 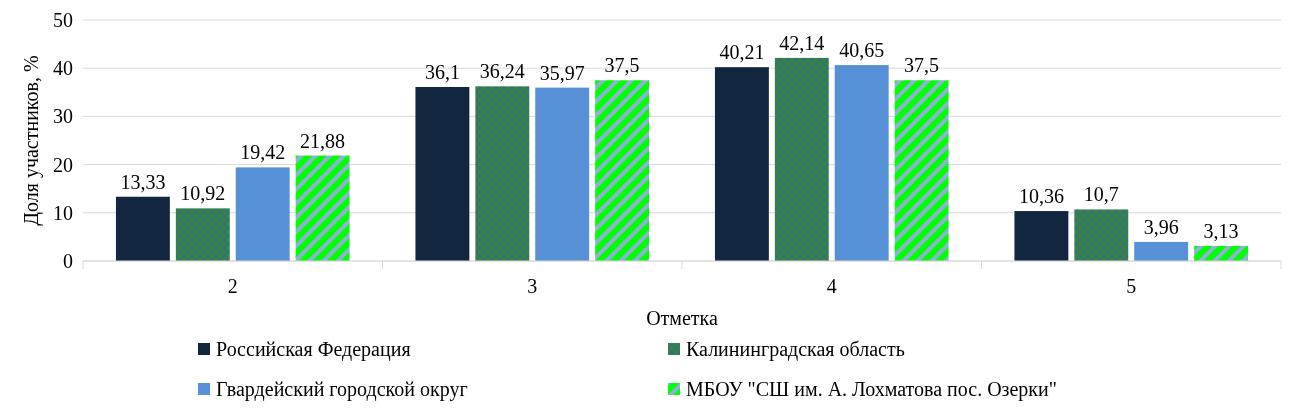 I want to click on legend-label: Гвардейский городской округ, so click(x=342, y=389).